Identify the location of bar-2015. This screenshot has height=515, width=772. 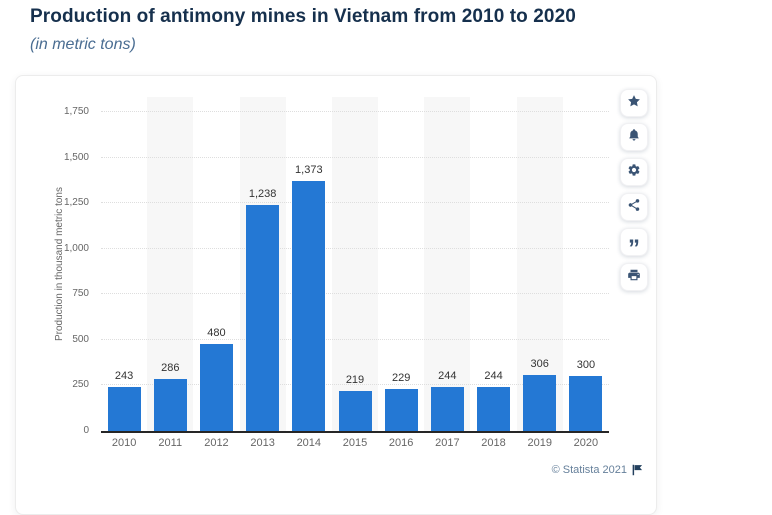
(355, 411).